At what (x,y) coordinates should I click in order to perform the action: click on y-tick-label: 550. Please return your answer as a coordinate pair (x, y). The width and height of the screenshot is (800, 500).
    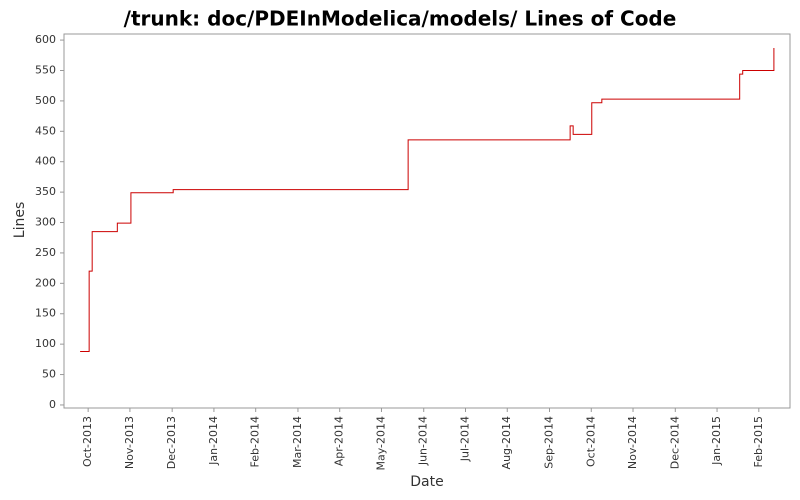
    Looking at the image, I should click on (45, 69).